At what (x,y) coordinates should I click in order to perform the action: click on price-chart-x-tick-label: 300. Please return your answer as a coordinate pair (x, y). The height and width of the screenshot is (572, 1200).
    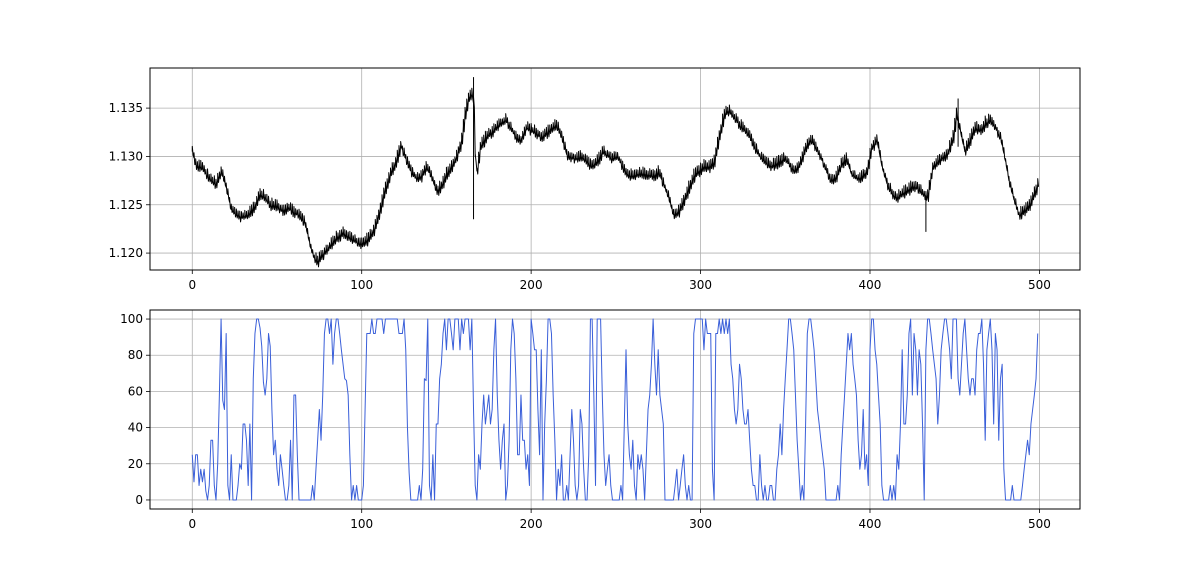
    Looking at the image, I should click on (700, 285).